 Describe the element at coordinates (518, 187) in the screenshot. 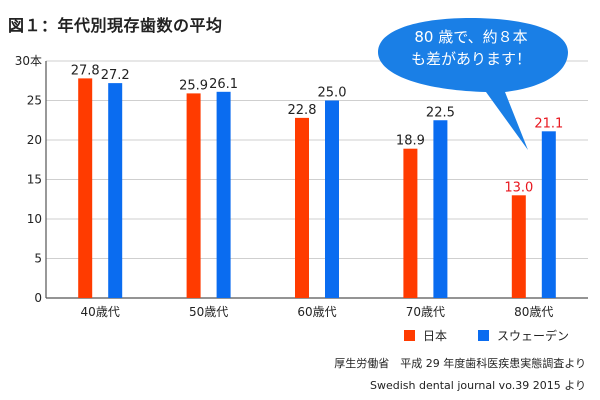

I see `data-label: 13.0` at that location.